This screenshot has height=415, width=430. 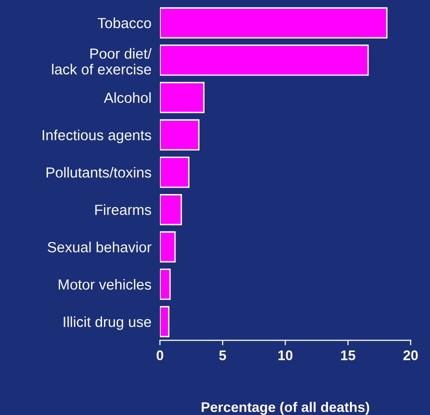 I want to click on x-tick-label: 15, so click(x=348, y=355).